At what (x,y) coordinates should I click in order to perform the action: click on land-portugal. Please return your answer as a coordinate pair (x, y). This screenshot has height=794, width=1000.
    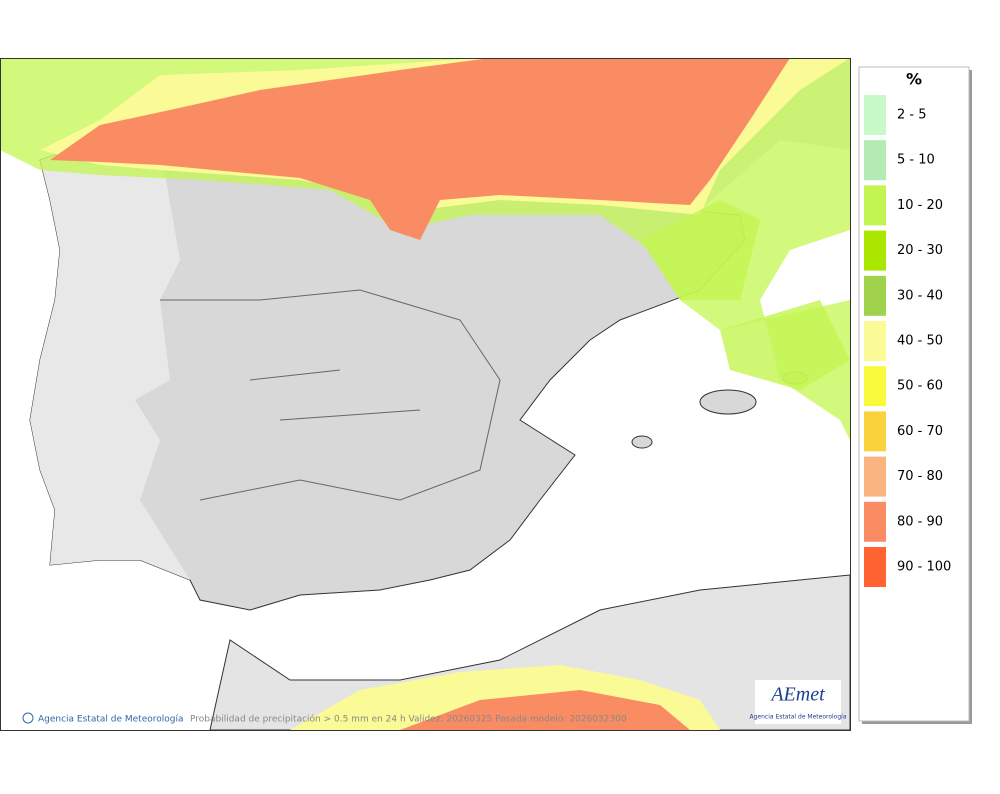
    Looking at the image, I should click on (110, 360).